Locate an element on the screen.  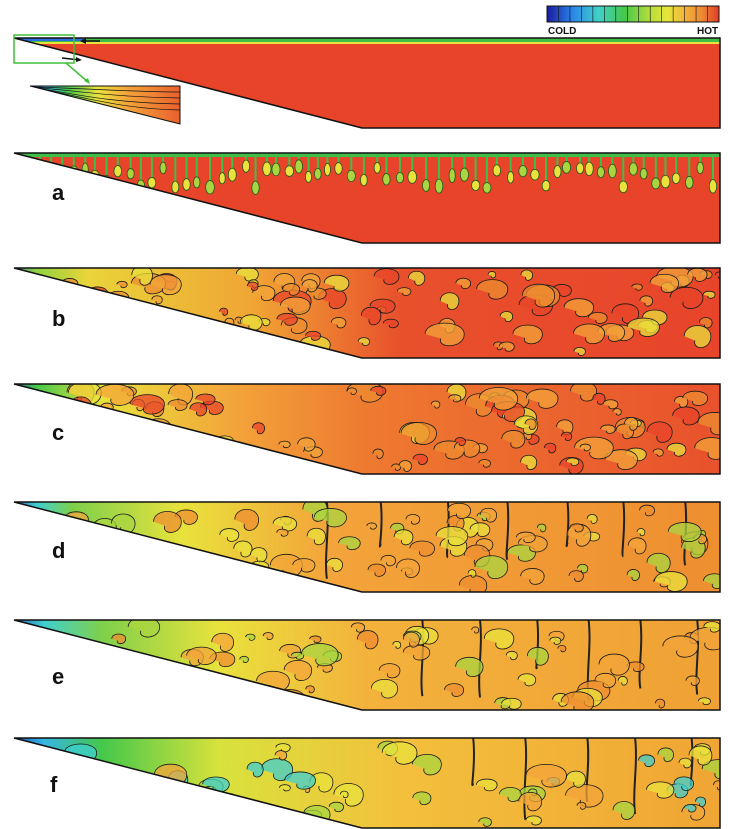
panel-e: e is located at coordinates (367, 665).